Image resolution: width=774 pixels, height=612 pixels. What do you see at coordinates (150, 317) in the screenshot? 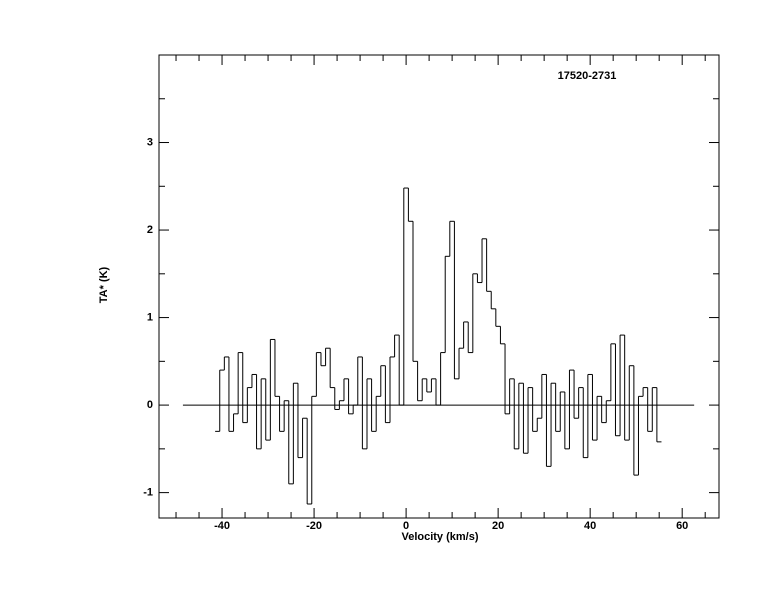
I see `y-tick-label: 1` at bounding box center [150, 317].